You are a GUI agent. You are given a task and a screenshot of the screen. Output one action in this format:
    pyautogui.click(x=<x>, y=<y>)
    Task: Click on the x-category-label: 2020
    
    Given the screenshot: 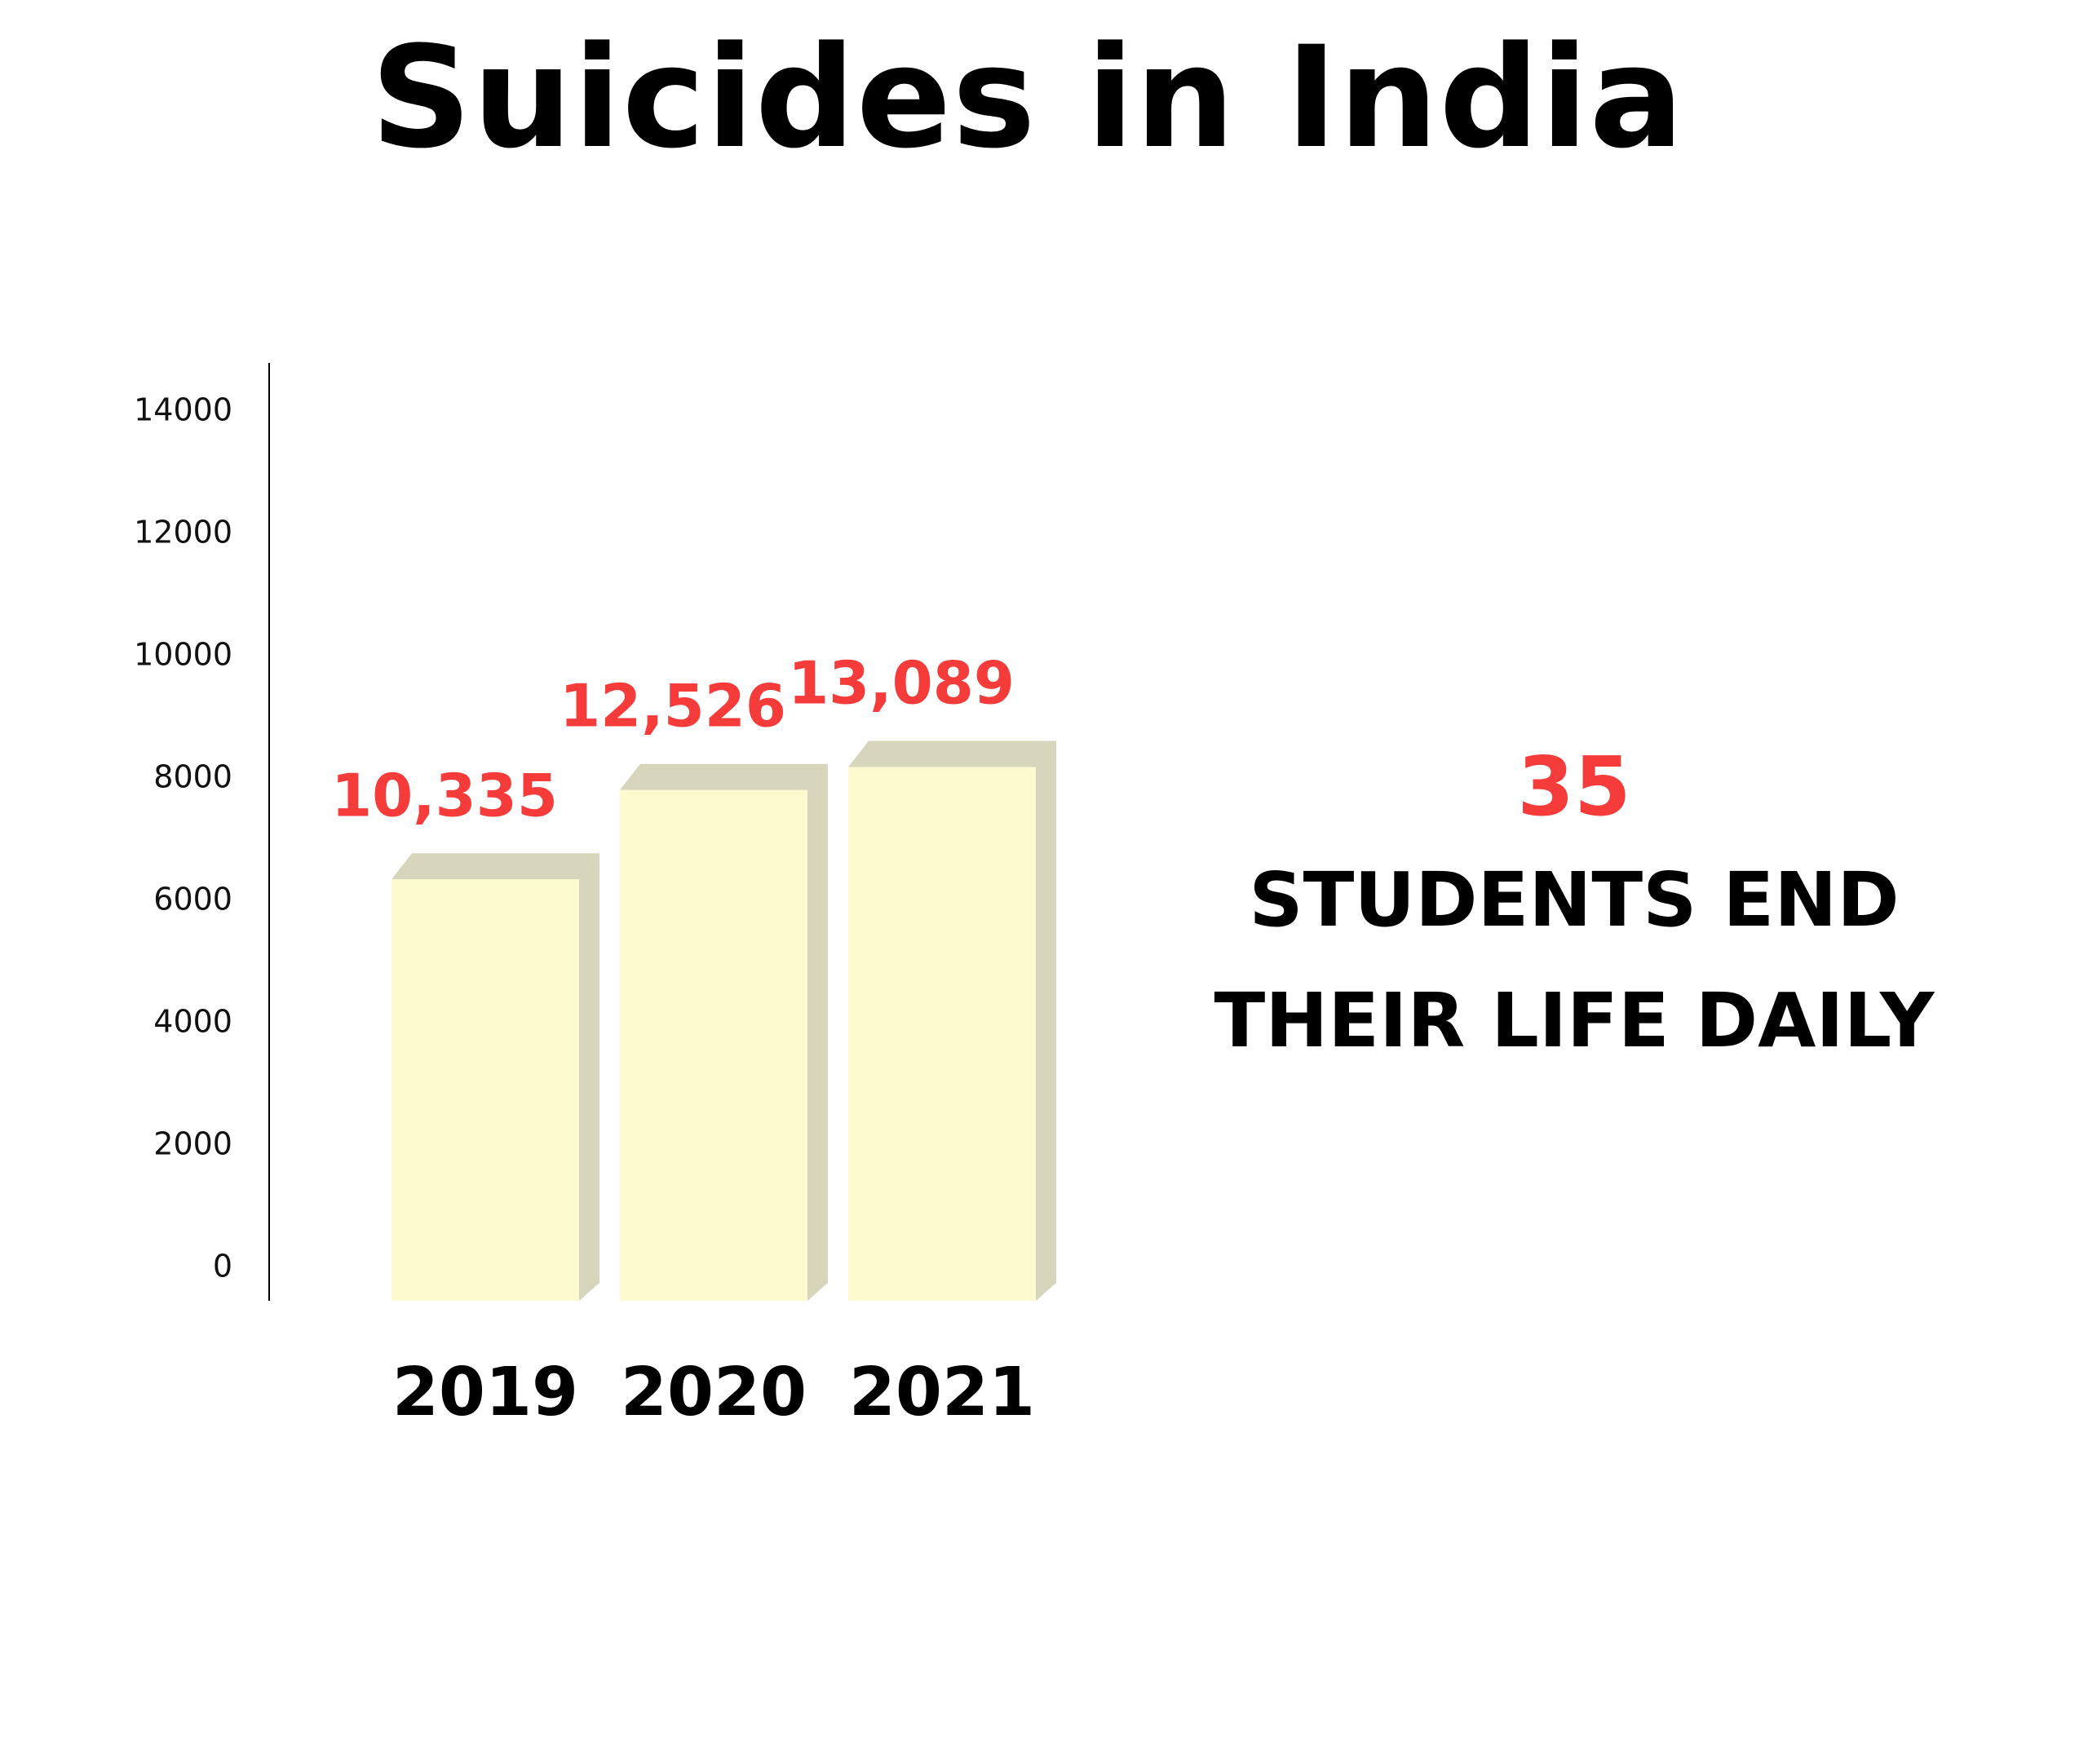 What is the action you would take?
    pyautogui.click(x=714, y=1393)
    